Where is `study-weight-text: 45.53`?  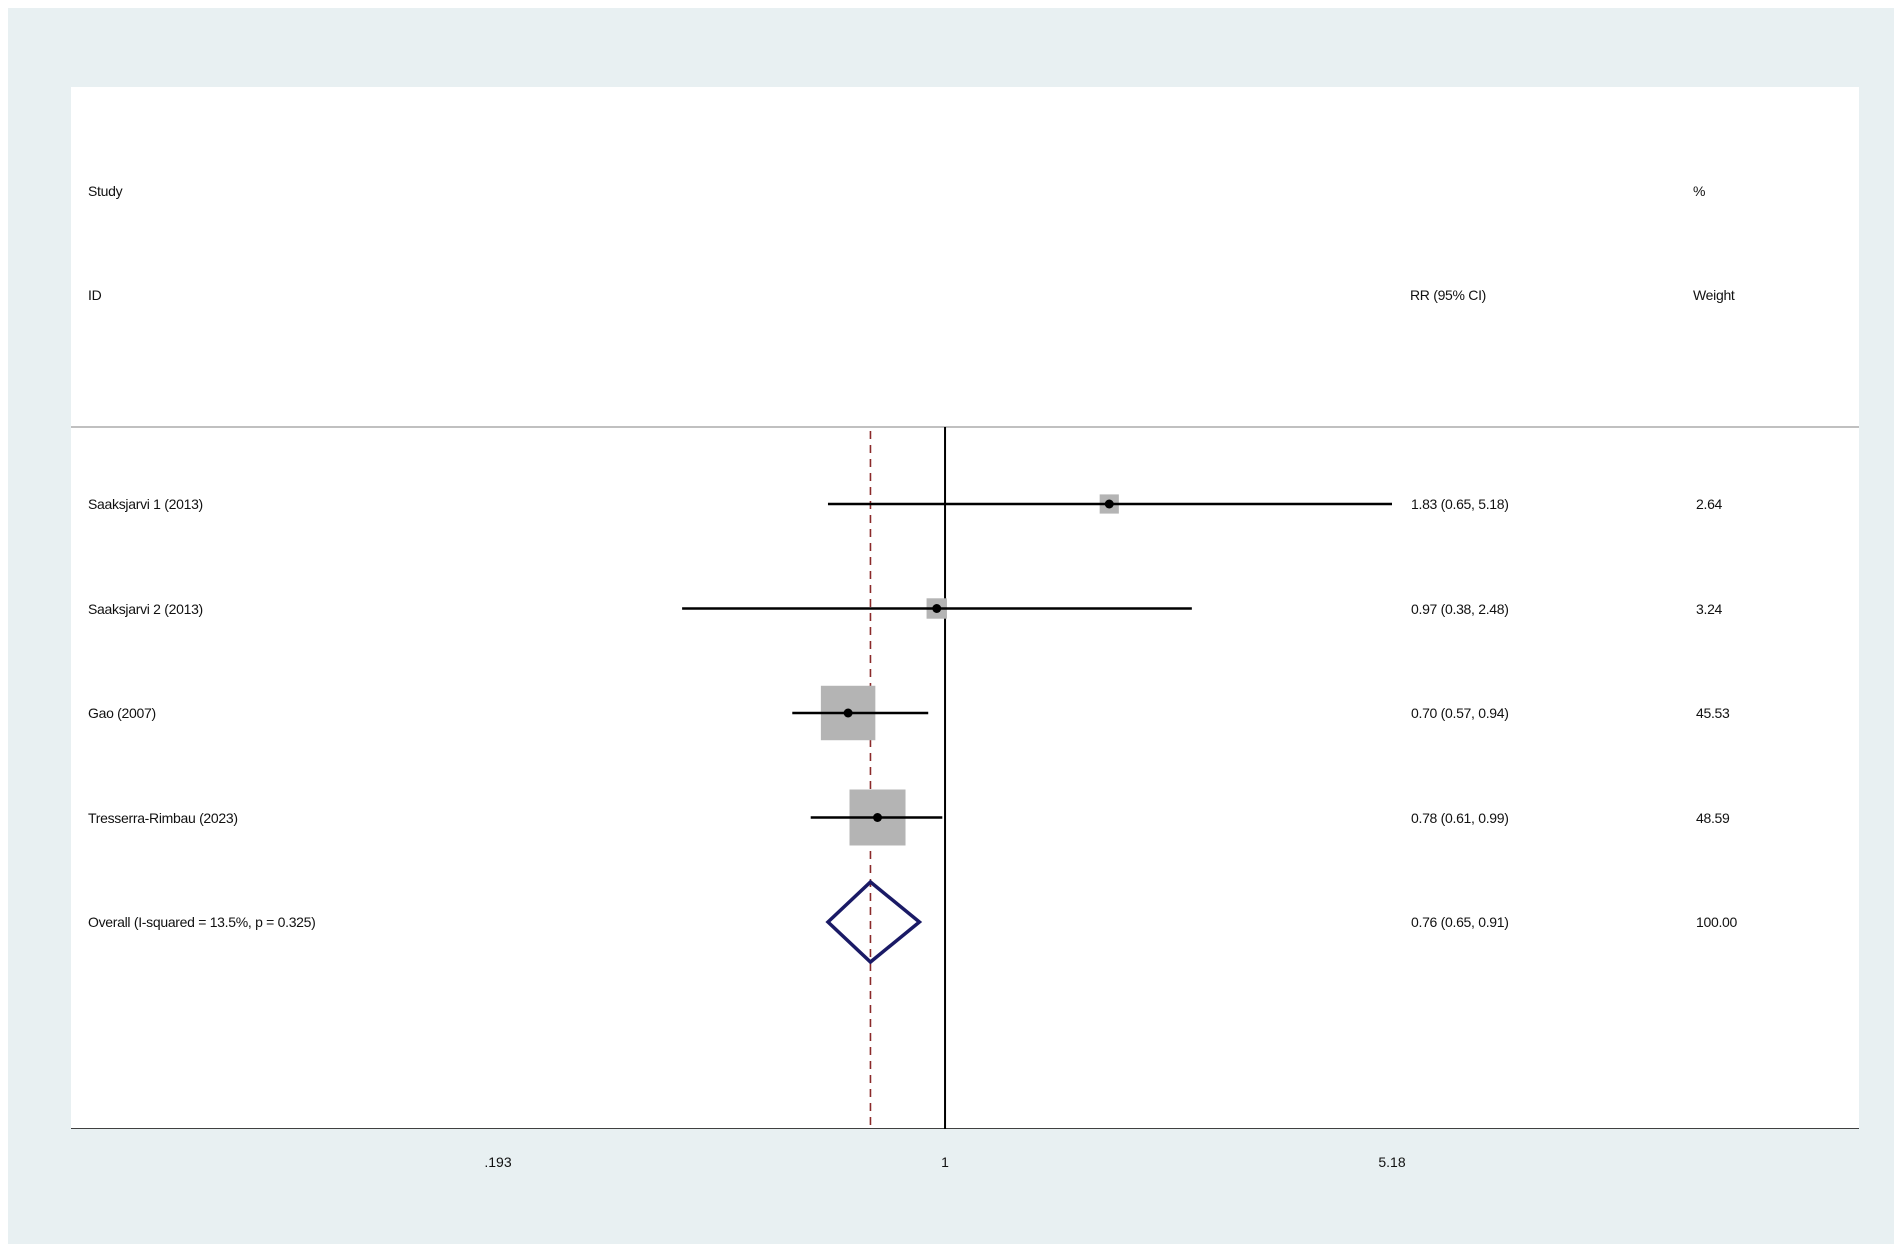 study-weight-text: 45.53 is located at coordinates (1713, 713).